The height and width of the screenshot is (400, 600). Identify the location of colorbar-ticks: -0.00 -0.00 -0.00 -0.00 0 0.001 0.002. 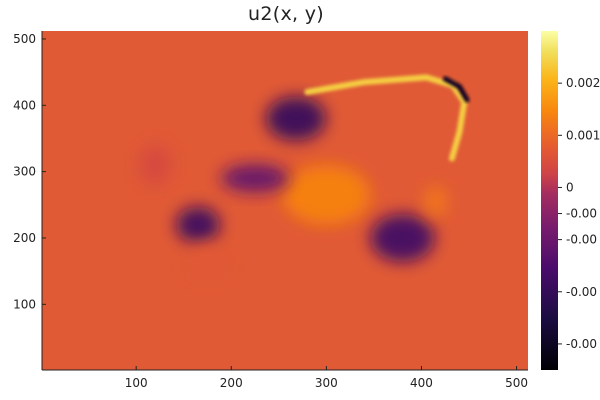
(579, 213).